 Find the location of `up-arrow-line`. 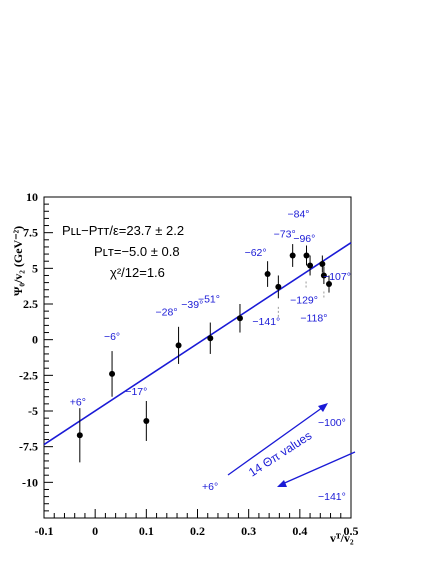

up-arrow-line is located at coordinates (277, 440).